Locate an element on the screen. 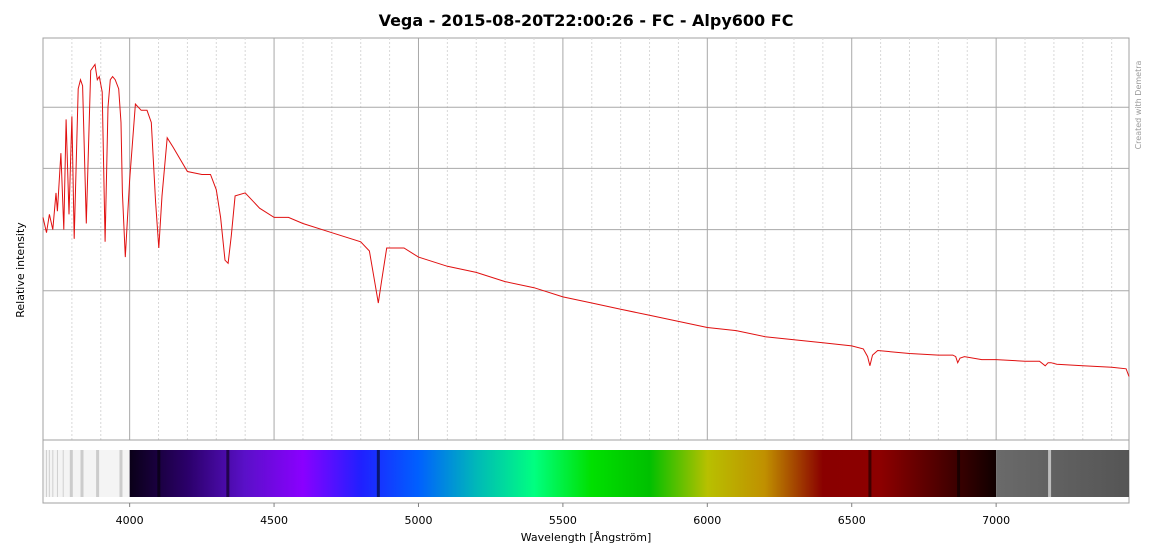 The image size is (1156, 557). x-tick-label: 4500 is located at coordinates (274, 520).